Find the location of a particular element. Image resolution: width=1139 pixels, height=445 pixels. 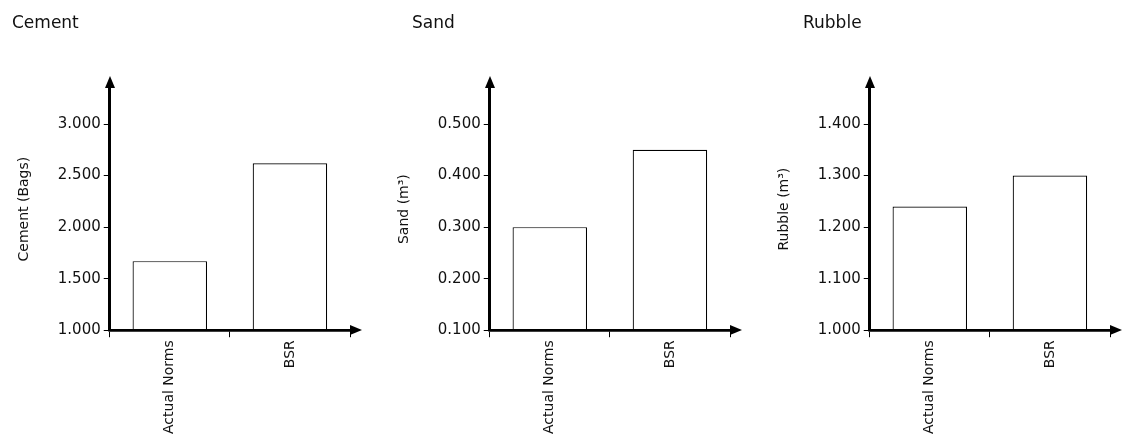

y-tick-label: 3.000 is located at coordinates (79, 122).